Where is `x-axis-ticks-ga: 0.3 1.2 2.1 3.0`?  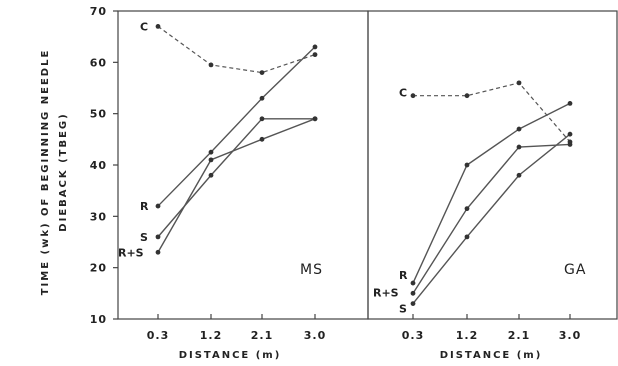
x-axis-ticks-ga: 0.3 1.2 2.1 3.0 is located at coordinates (492, 328).